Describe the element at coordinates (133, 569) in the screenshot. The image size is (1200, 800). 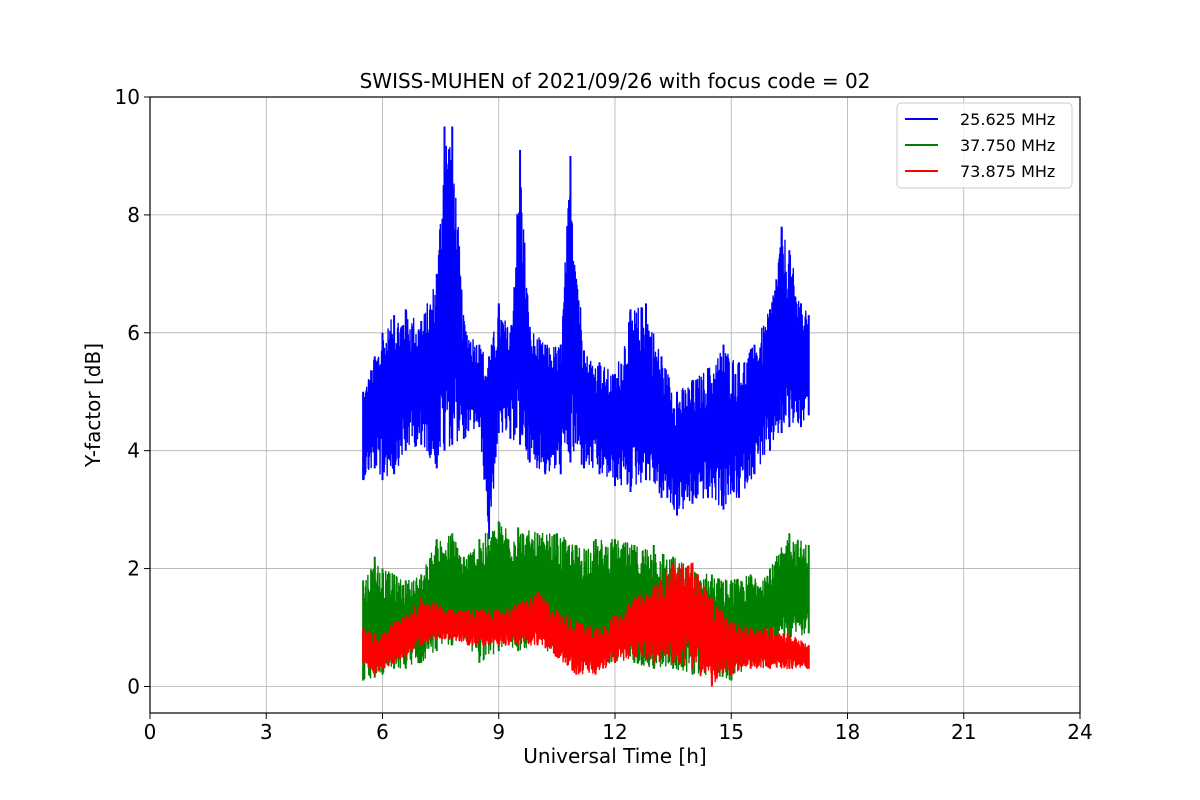
I see `y-tick-label: 2` at that location.